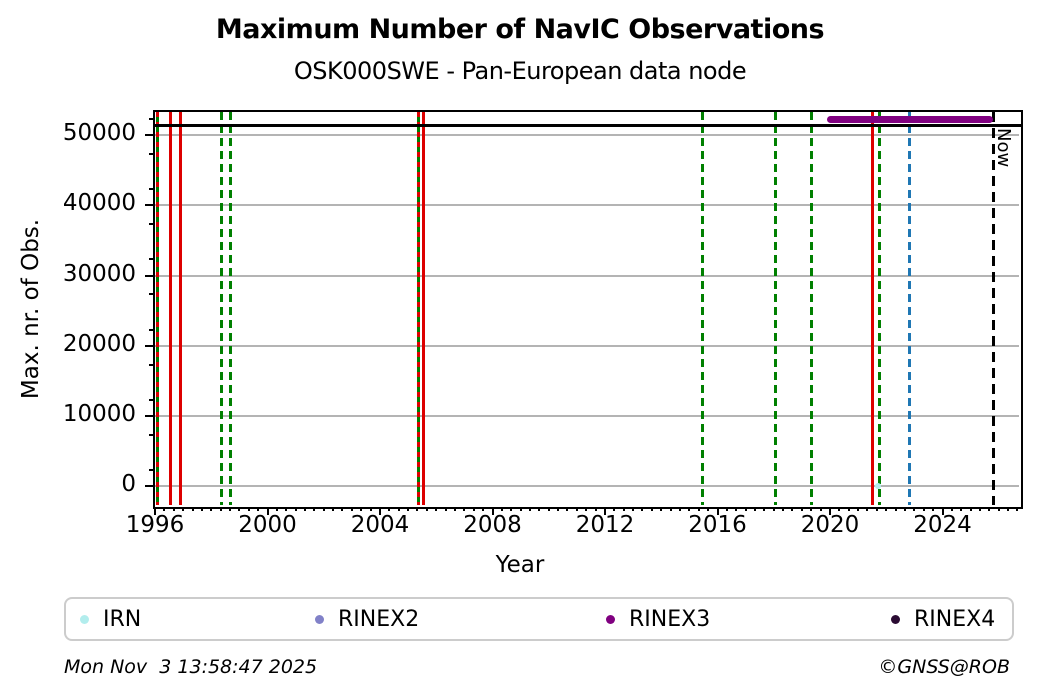 This screenshot has width=1040, height=699. Describe the element at coordinates (942, 511) in the screenshot. I see `x-major-tick-2024` at that location.